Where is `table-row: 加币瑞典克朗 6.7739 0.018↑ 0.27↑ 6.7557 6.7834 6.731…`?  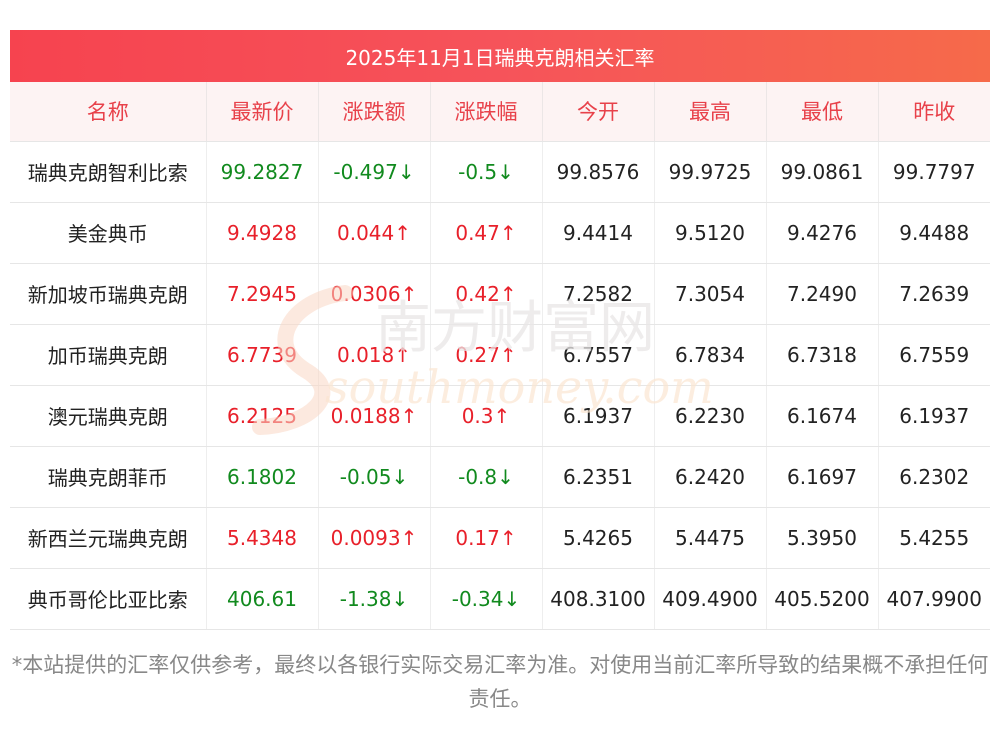
table-row: 加币瑞典克朗 6.7739 0.018↑ 0.27↑ 6.7557 6.7834 6.731… is located at coordinates (500, 355).